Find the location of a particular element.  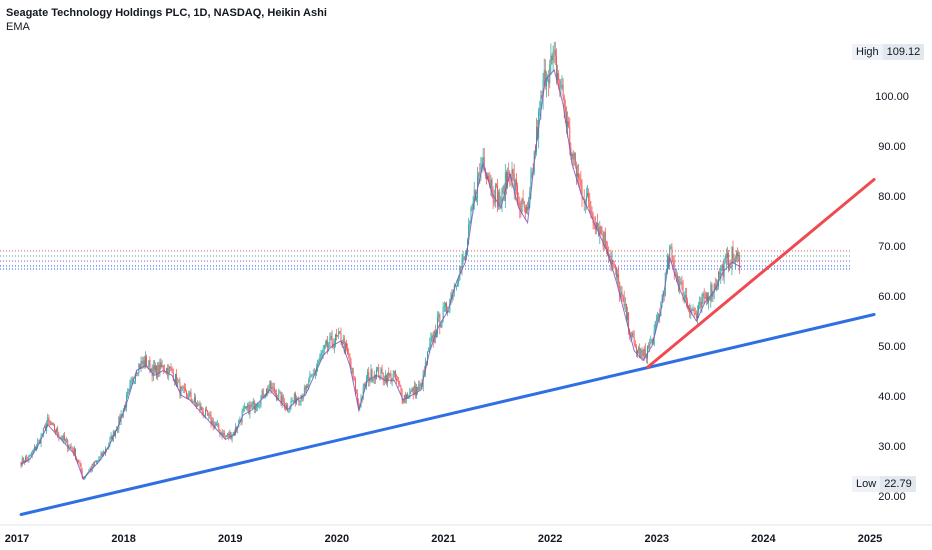

y-tick-70: 70.00 is located at coordinates (892, 247).